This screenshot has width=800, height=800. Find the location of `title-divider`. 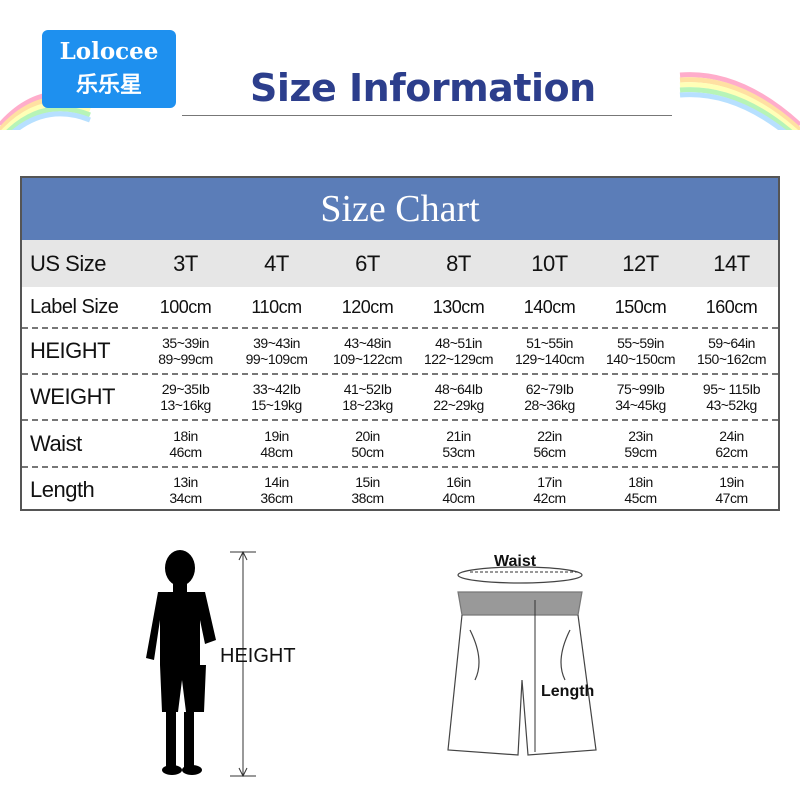

title-divider is located at coordinates (427, 115).